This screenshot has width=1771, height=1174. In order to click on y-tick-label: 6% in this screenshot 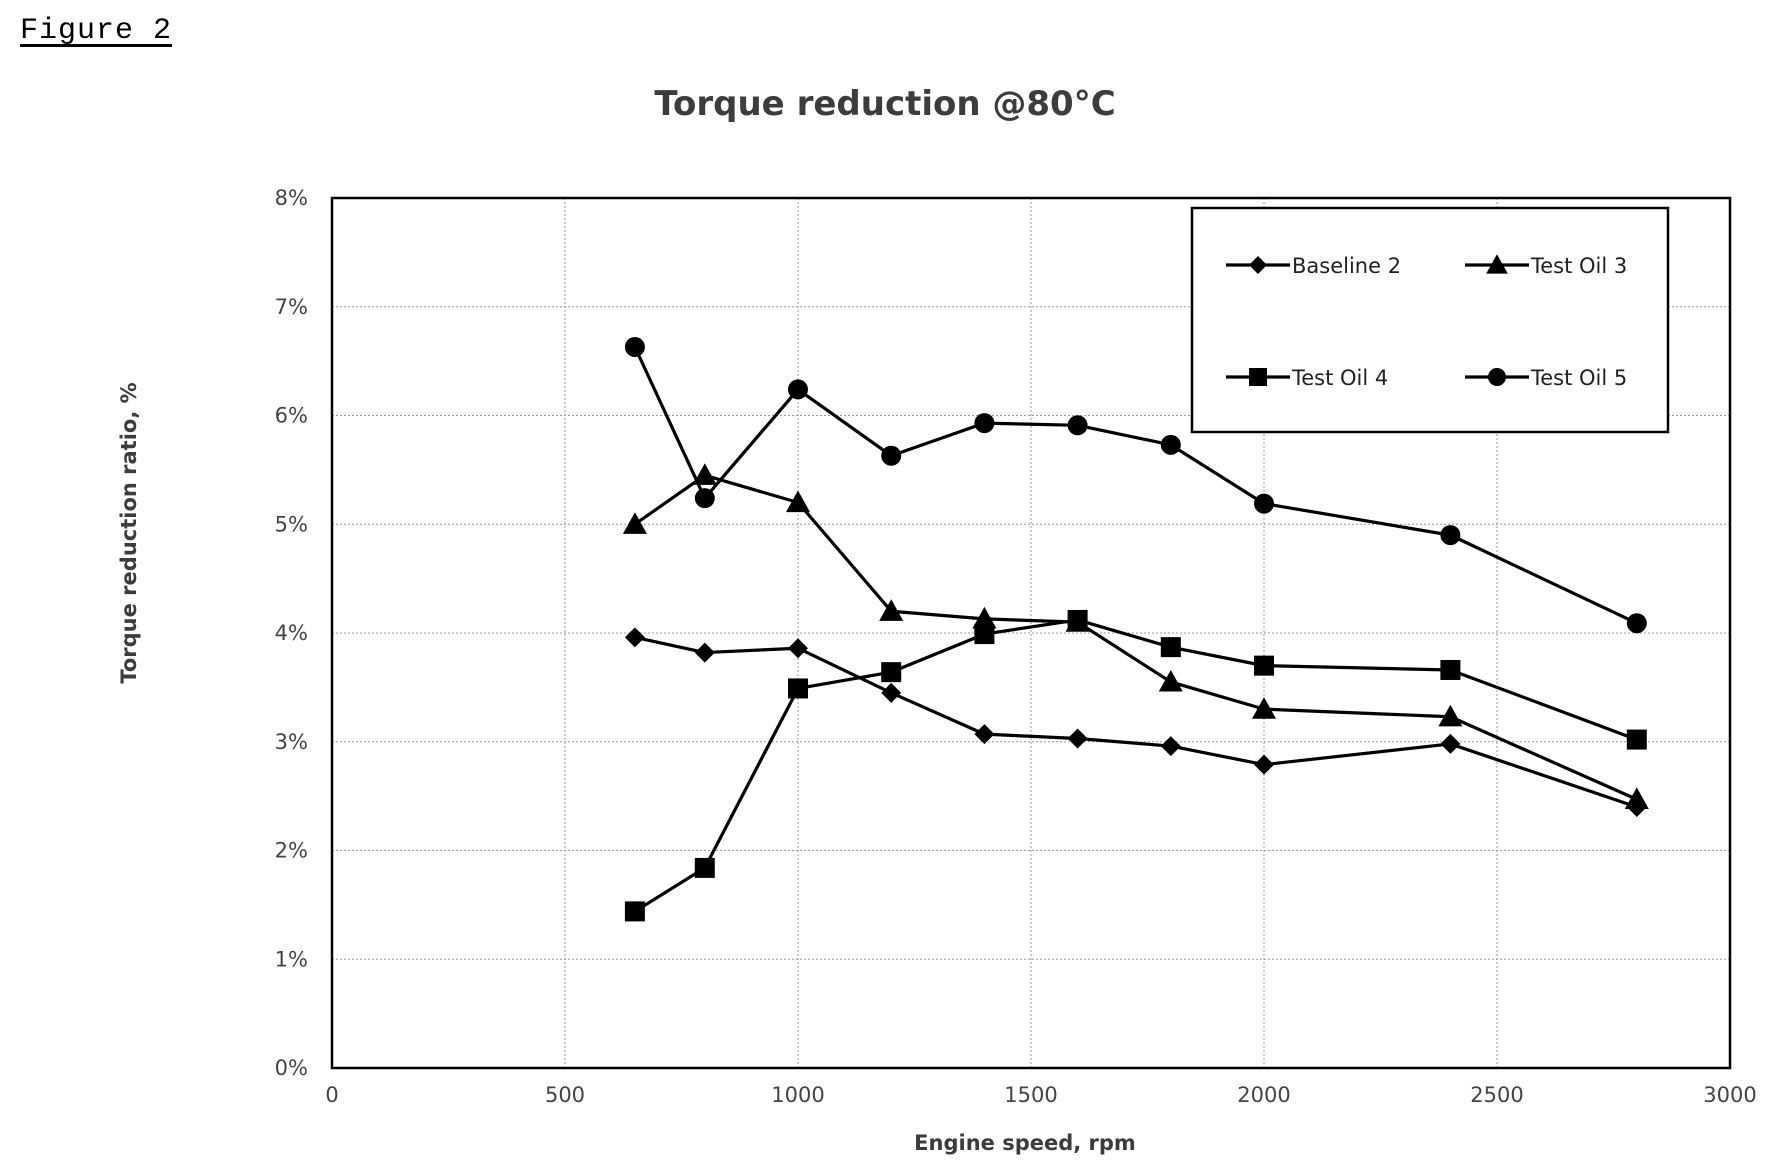, I will do `click(291, 416)`.